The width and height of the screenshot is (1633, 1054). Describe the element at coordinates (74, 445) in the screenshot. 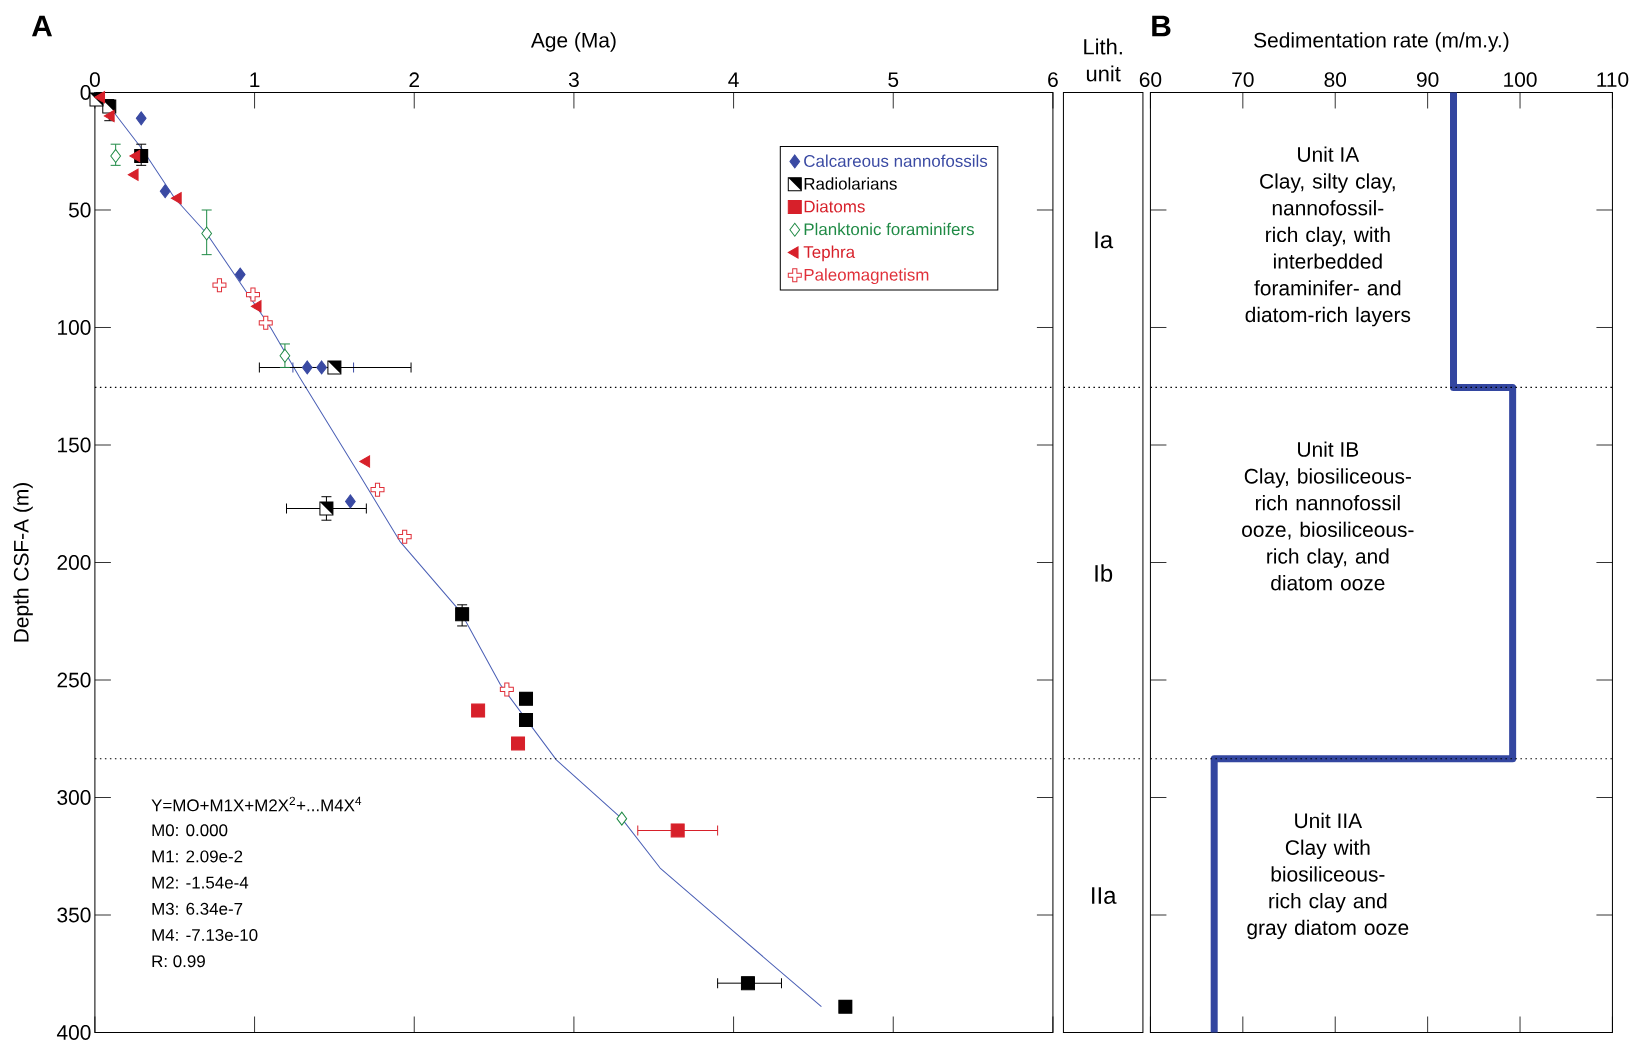

I see `y-tick-label: 150` at that location.